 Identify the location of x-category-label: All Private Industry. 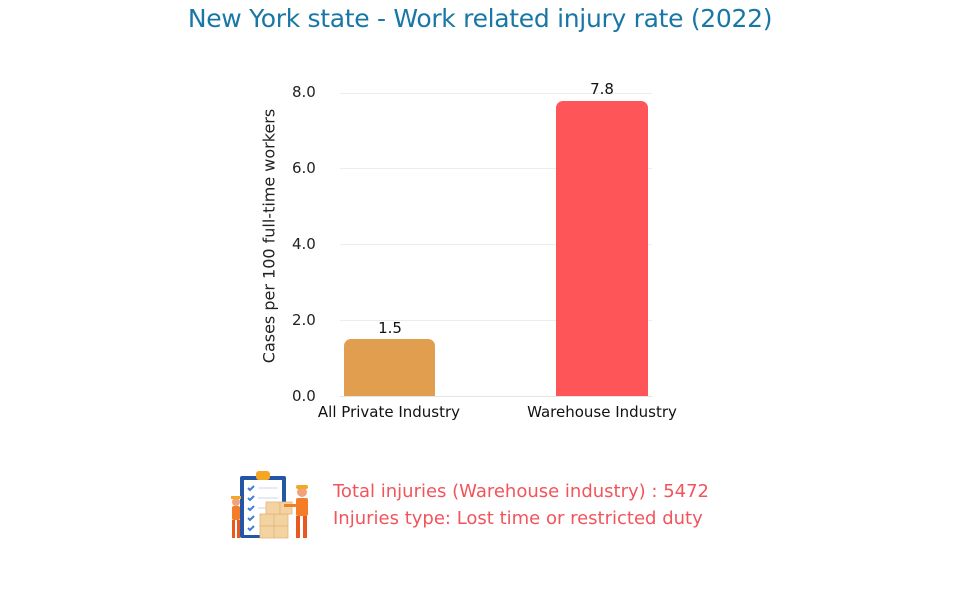
(389, 412).